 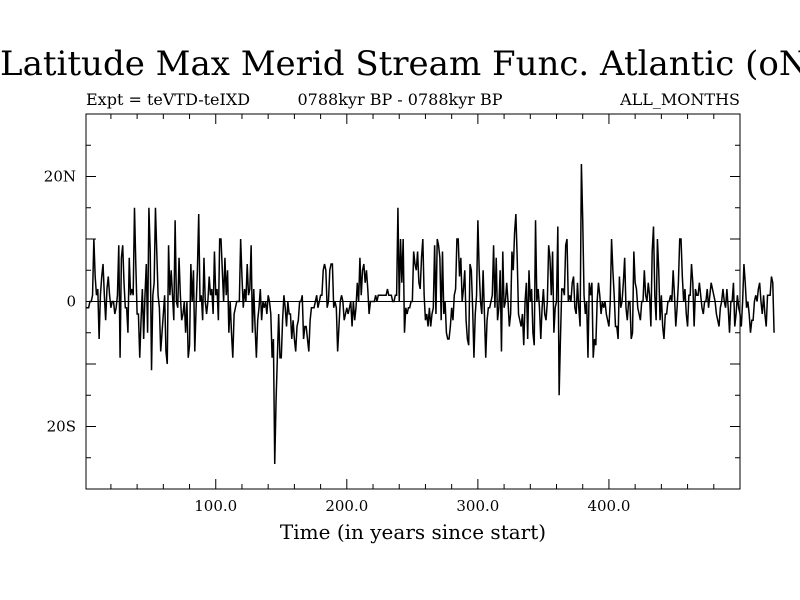 What do you see at coordinates (60, 177) in the screenshot?
I see `y-tick-label: 20N` at bounding box center [60, 177].